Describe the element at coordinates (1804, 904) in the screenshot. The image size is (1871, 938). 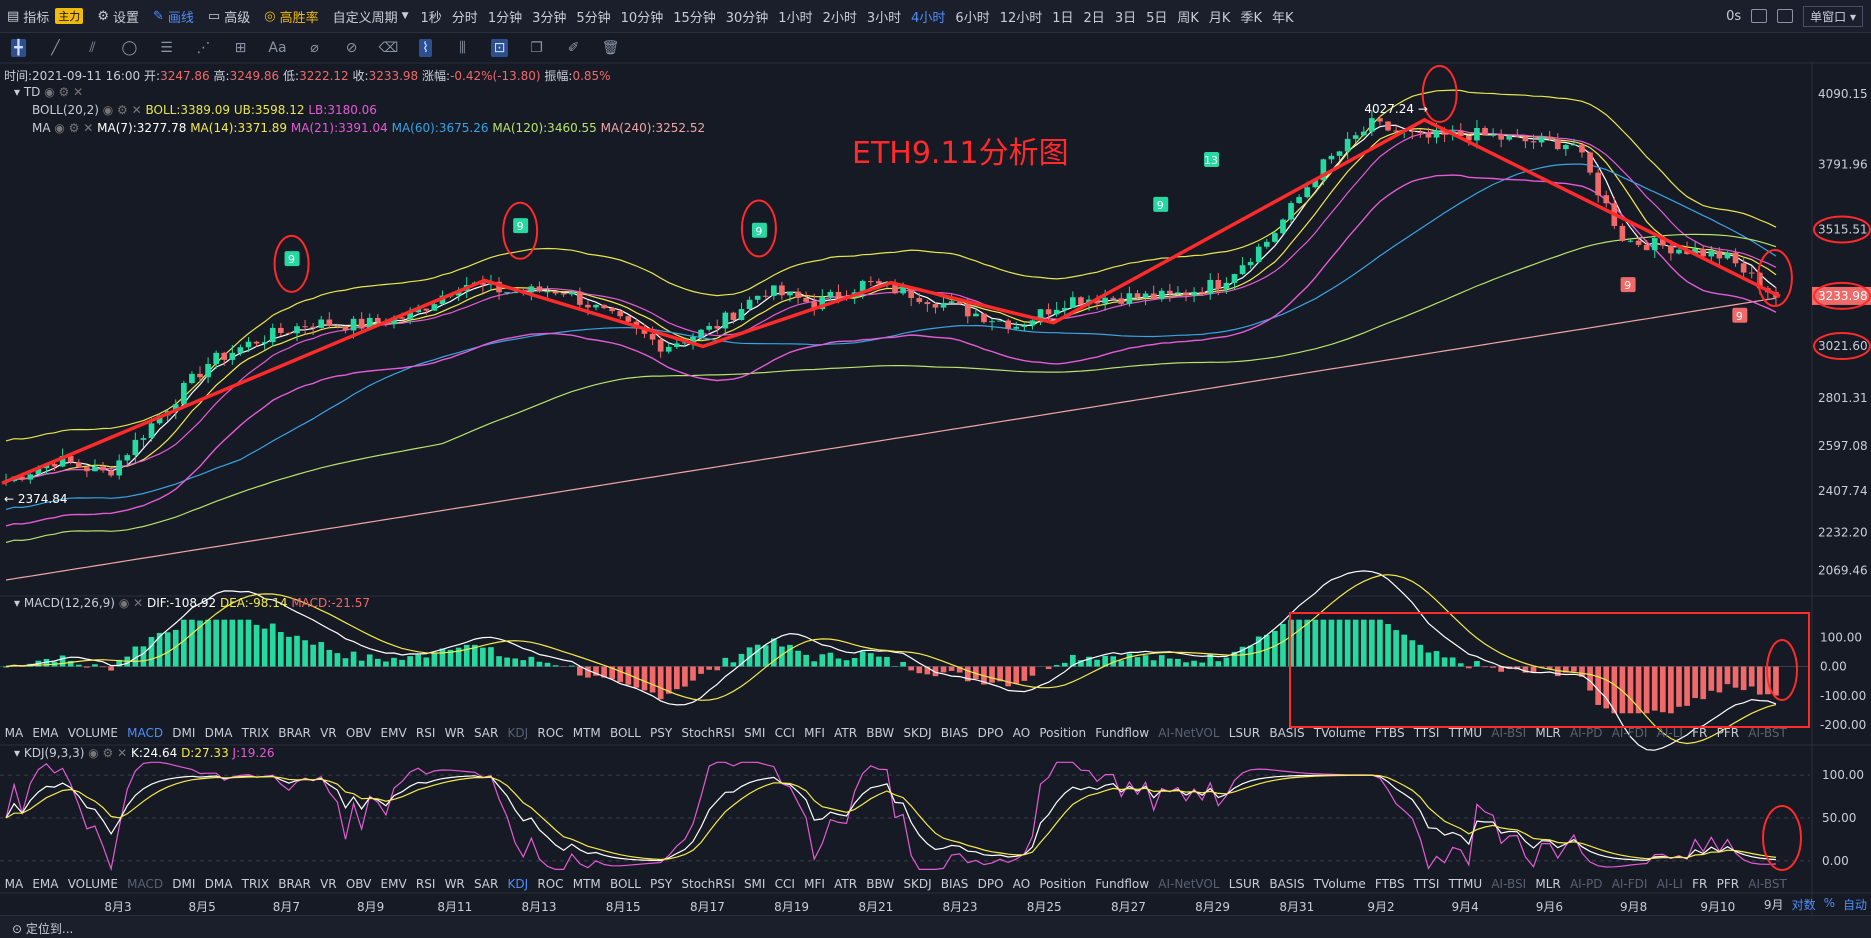
I see `scale-option: 对数` at that location.